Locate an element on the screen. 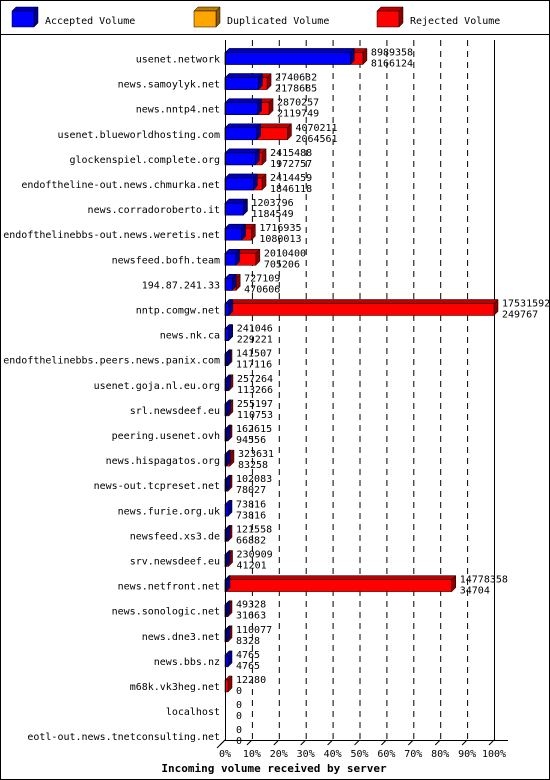 The width and height of the screenshot is (550, 780). total-volume-label: 102083 is located at coordinates (254, 479).